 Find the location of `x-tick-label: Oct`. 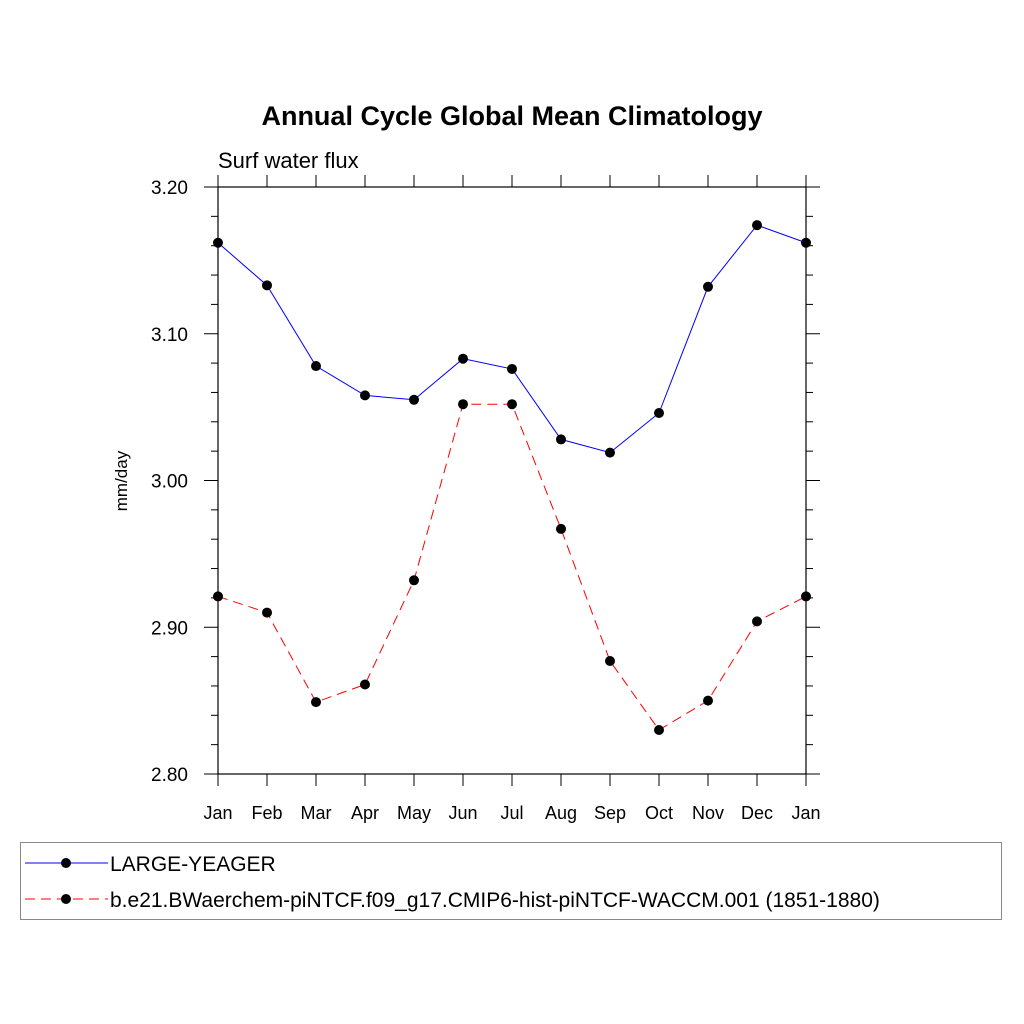

x-tick-label: Oct is located at coordinates (659, 813).